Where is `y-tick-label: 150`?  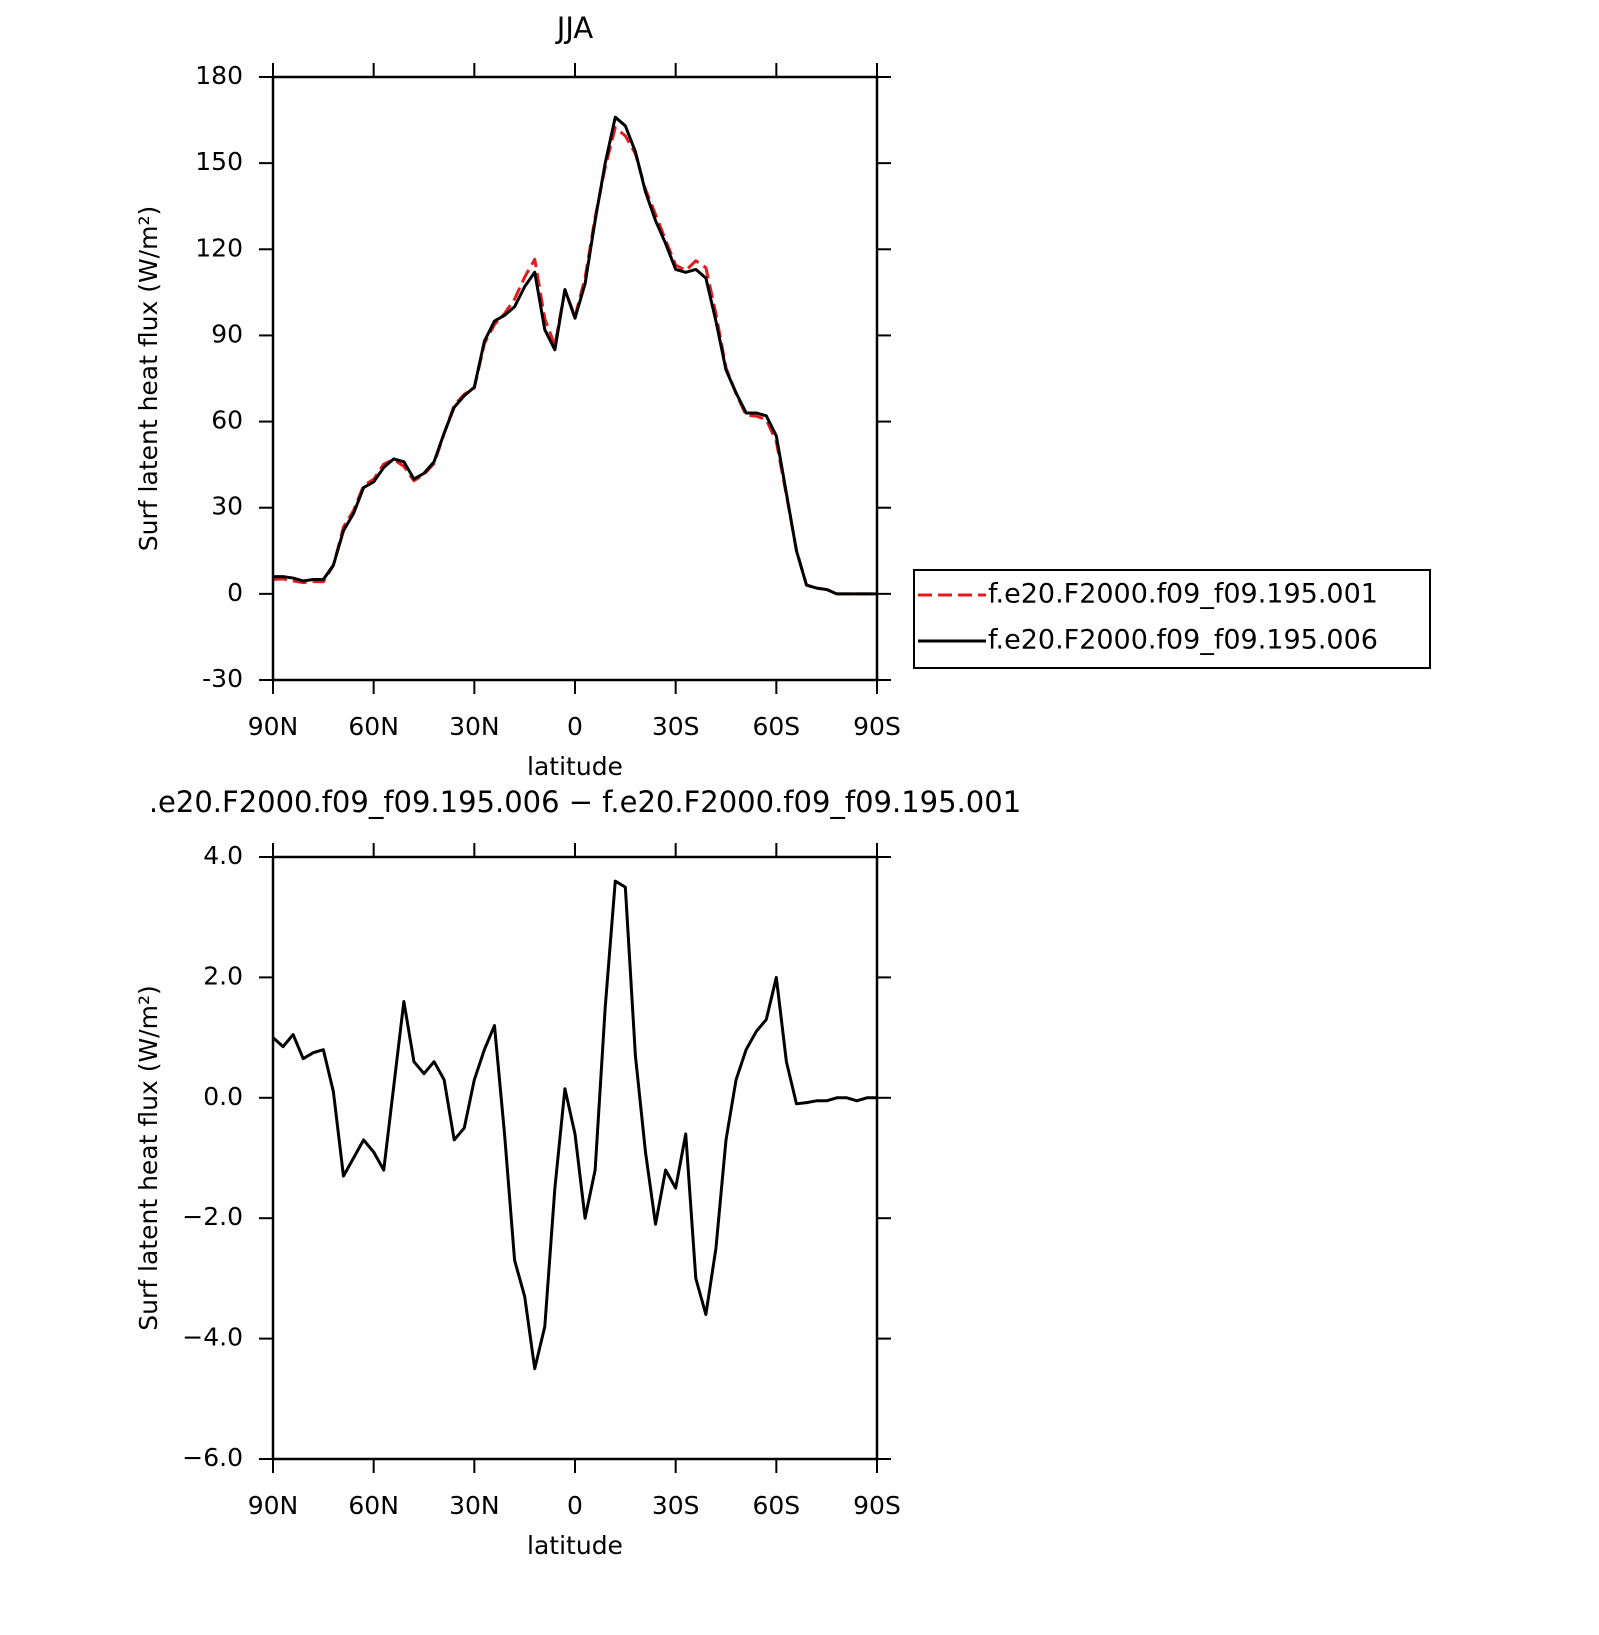
y-tick-label: 150 is located at coordinates (219, 161).